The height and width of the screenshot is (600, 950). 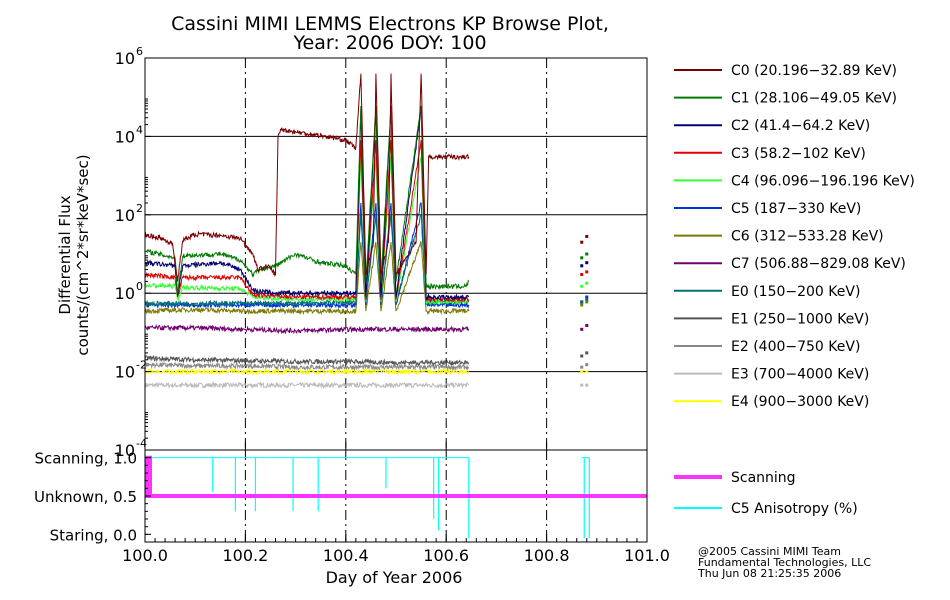 I want to click on series-c3-line, so click(x=307, y=221).